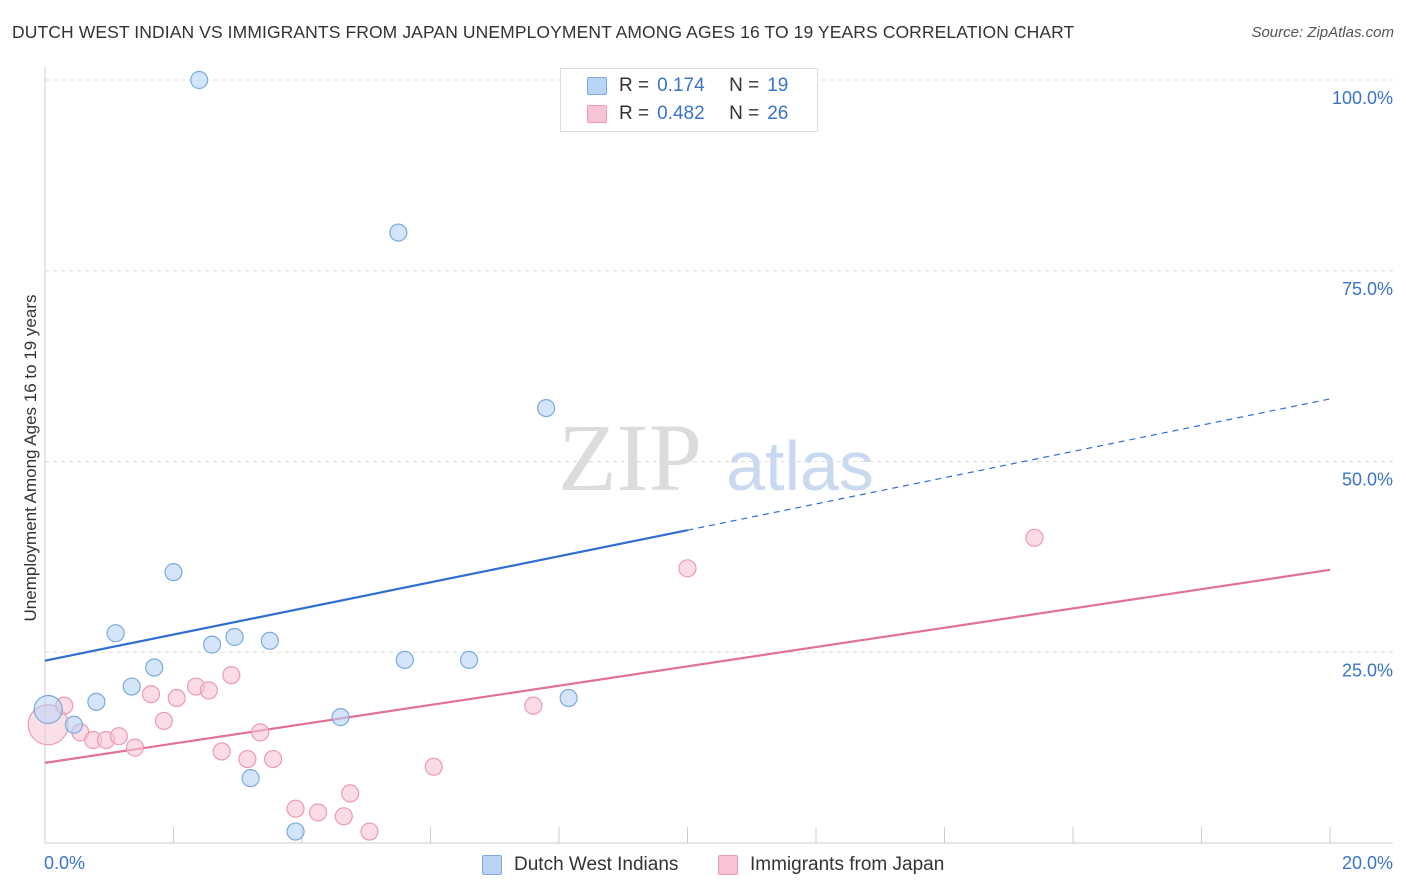  I want to click on y-tick-label: 100.0%, so click(1362, 98).